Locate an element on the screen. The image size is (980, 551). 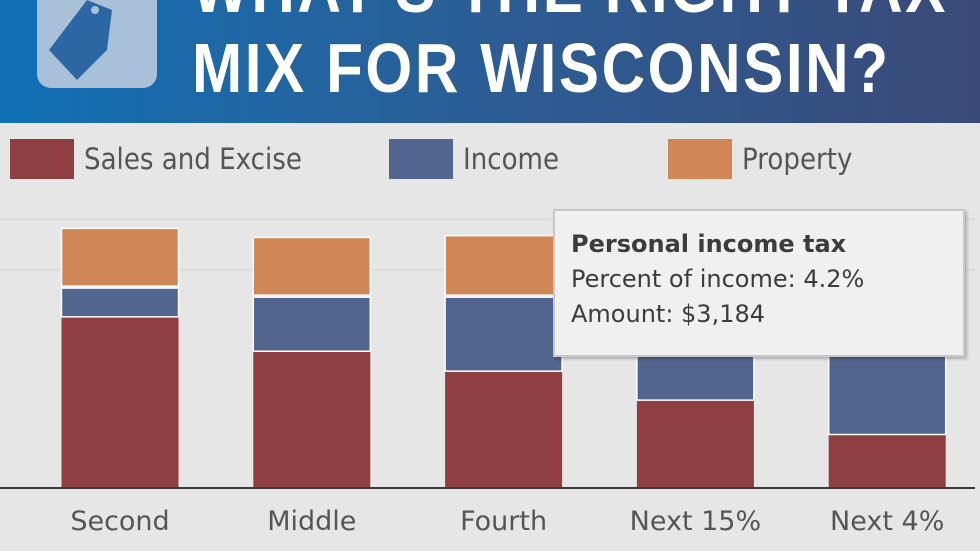
legend-item-property: Property is located at coordinates (766, 159).